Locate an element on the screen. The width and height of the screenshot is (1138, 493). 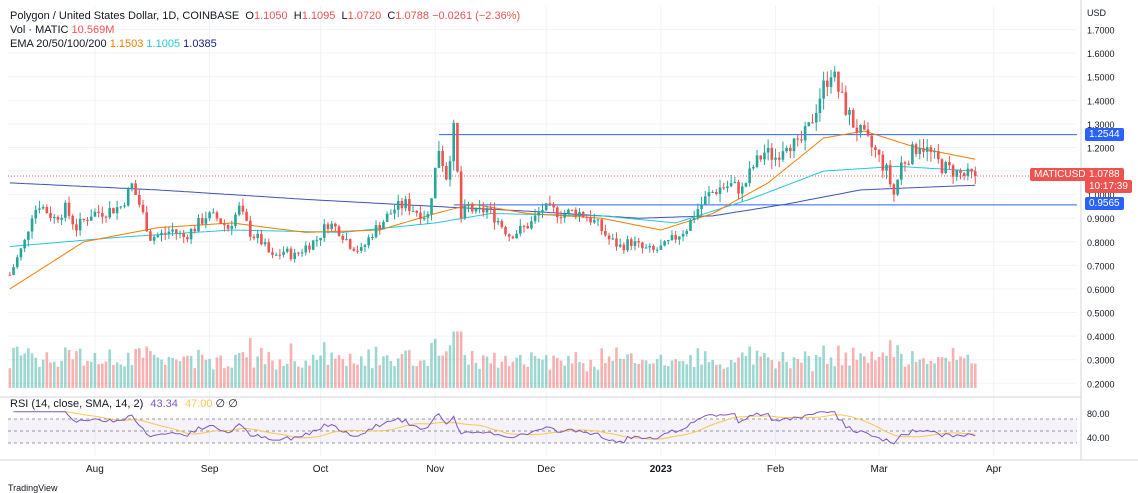
current-price-badge: 1.0788 is located at coordinates (1104, 174).